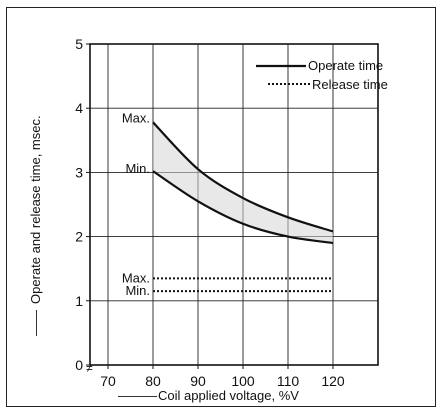 This screenshot has width=446, height=419. I want to click on x-tick-label: 80, so click(153, 381).